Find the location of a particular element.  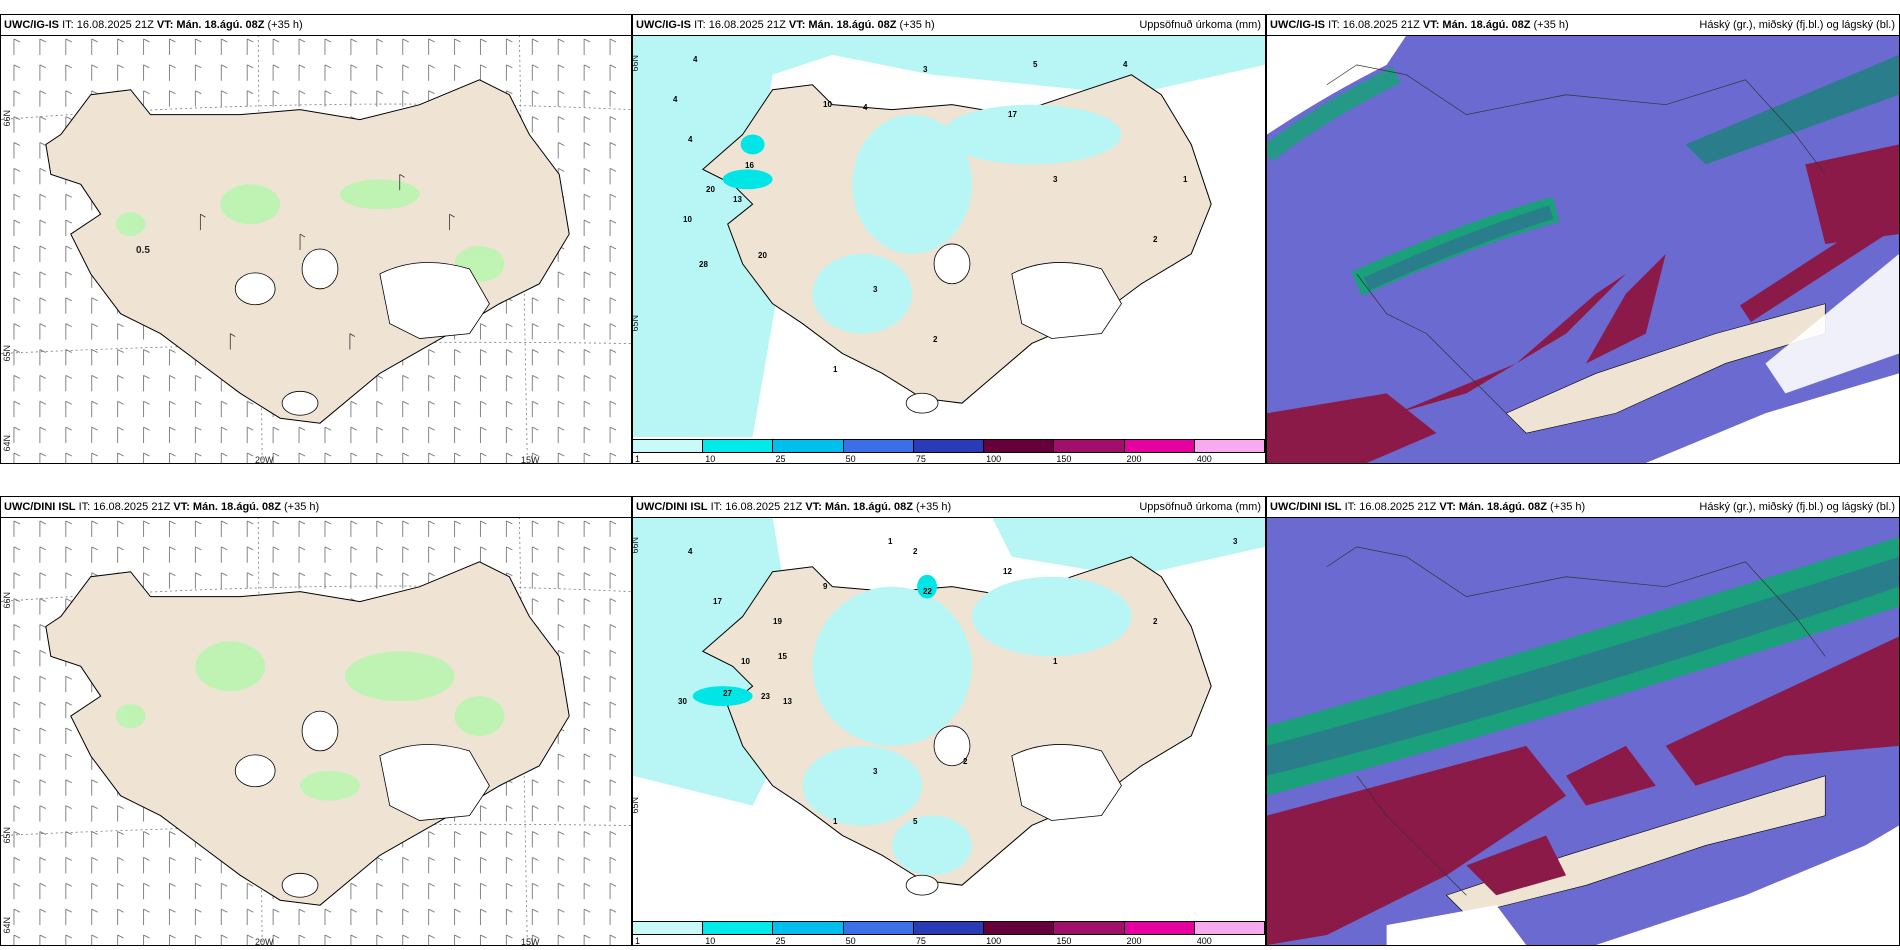

colorbar-tick-label: 150 is located at coordinates (1064, 459).